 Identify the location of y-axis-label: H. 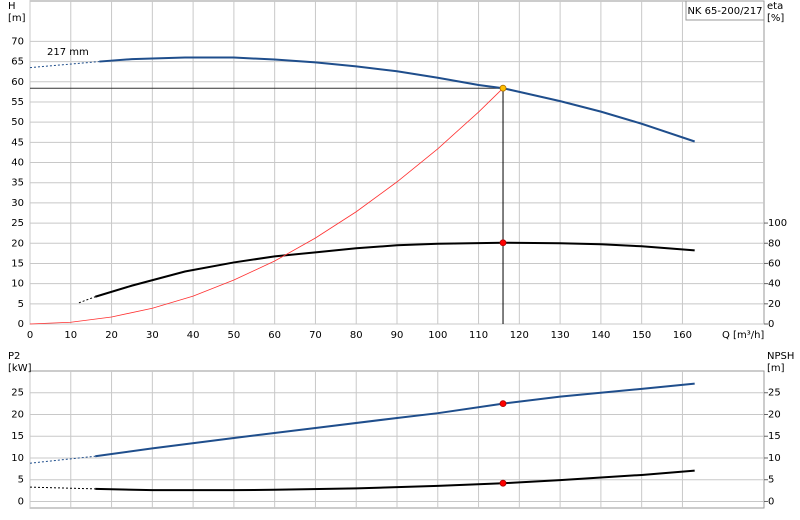
(12, 6).